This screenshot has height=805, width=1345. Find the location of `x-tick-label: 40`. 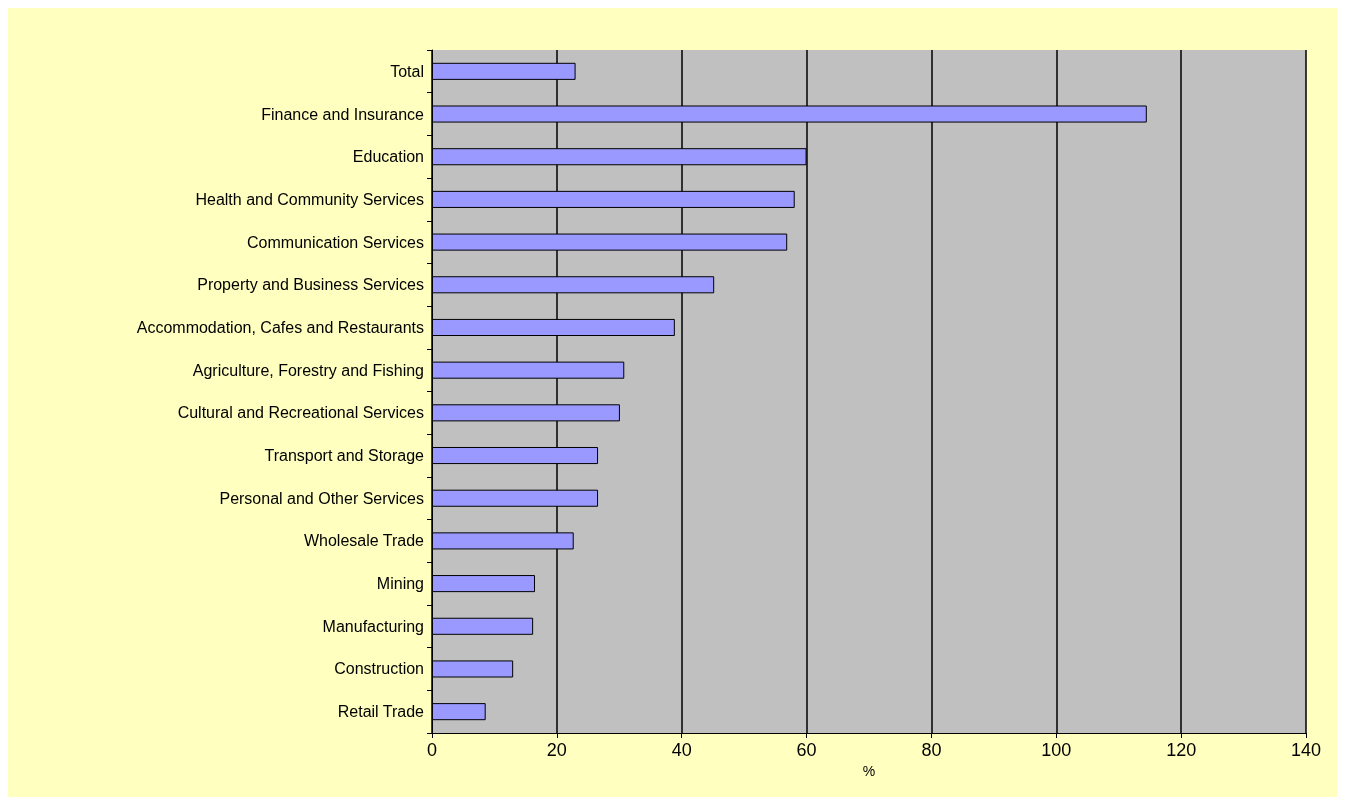

x-tick-label: 40 is located at coordinates (681, 750).